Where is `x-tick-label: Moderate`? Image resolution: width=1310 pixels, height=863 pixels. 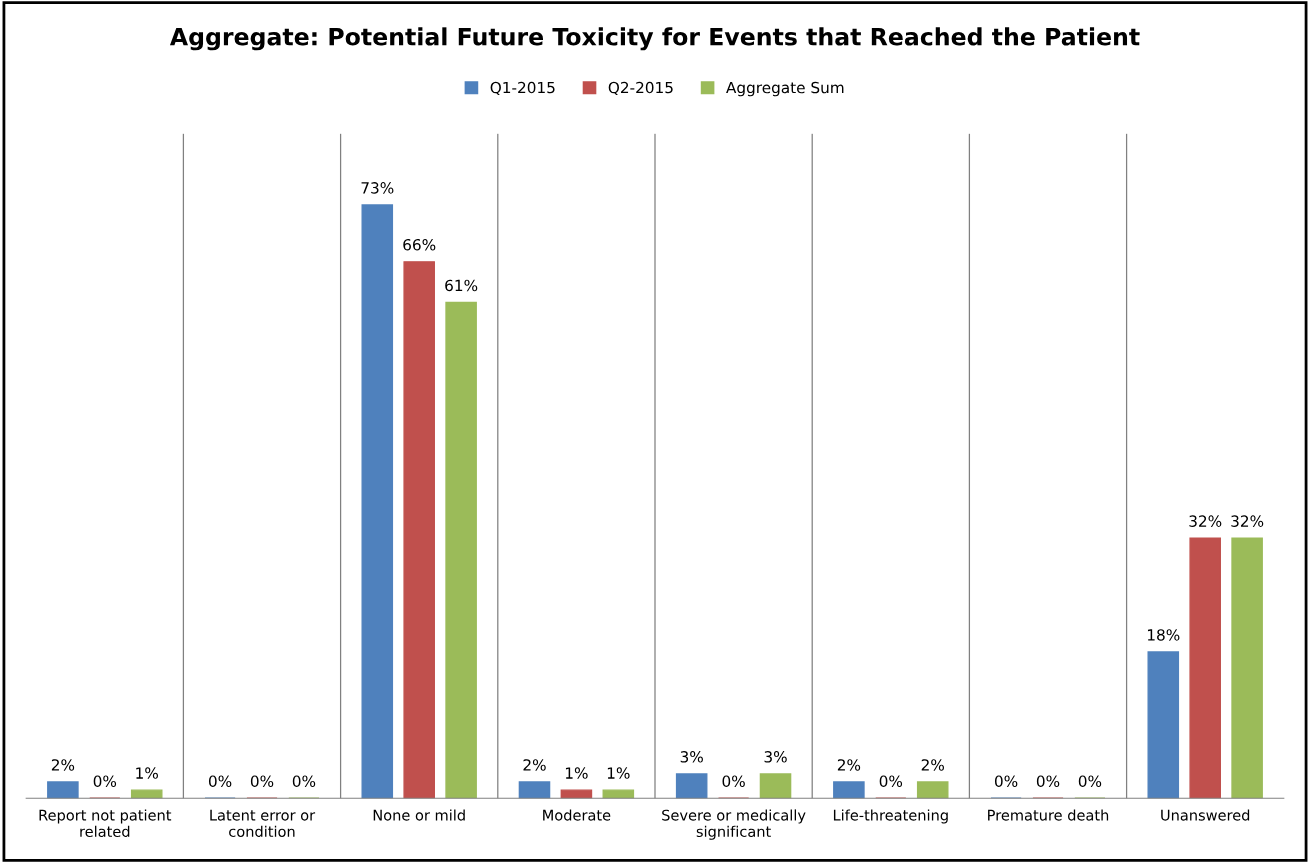
x-tick-label: Moderate is located at coordinates (577, 815).